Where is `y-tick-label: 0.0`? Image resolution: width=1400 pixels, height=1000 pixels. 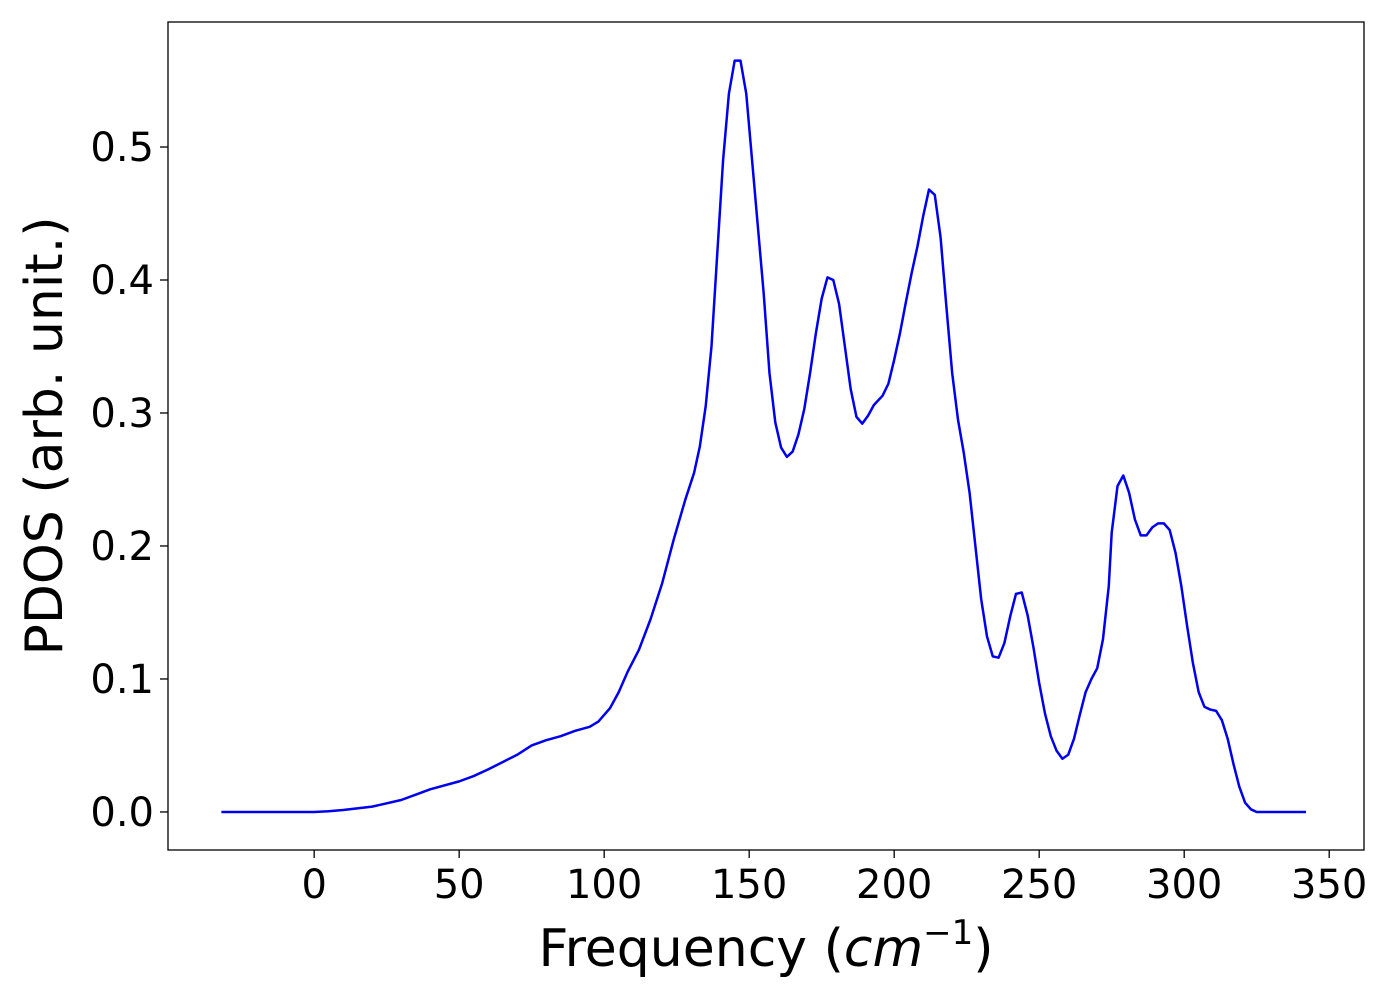 y-tick-label: 0.0 is located at coordinates (122, 813).